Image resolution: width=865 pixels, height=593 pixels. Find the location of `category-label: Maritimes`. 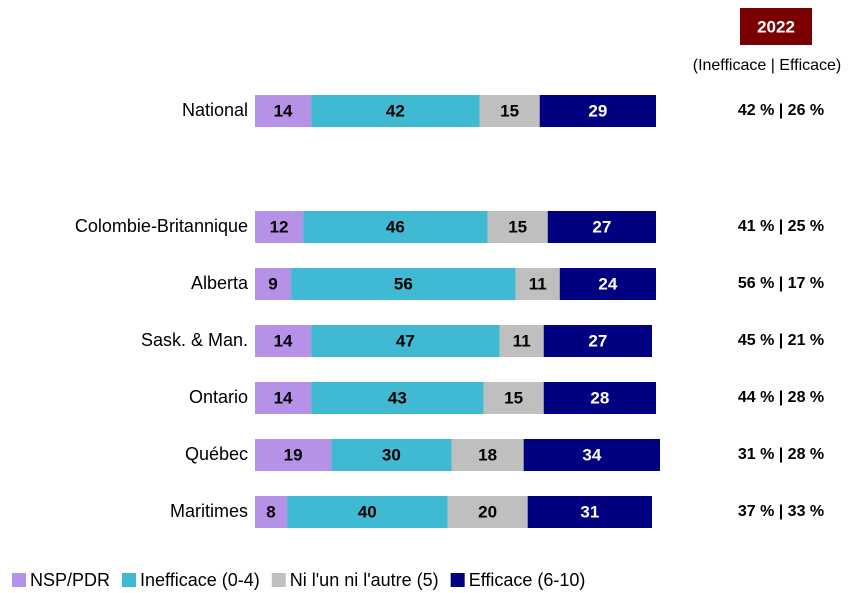

category-label: Maritimes is located at coordinates (209, 511).